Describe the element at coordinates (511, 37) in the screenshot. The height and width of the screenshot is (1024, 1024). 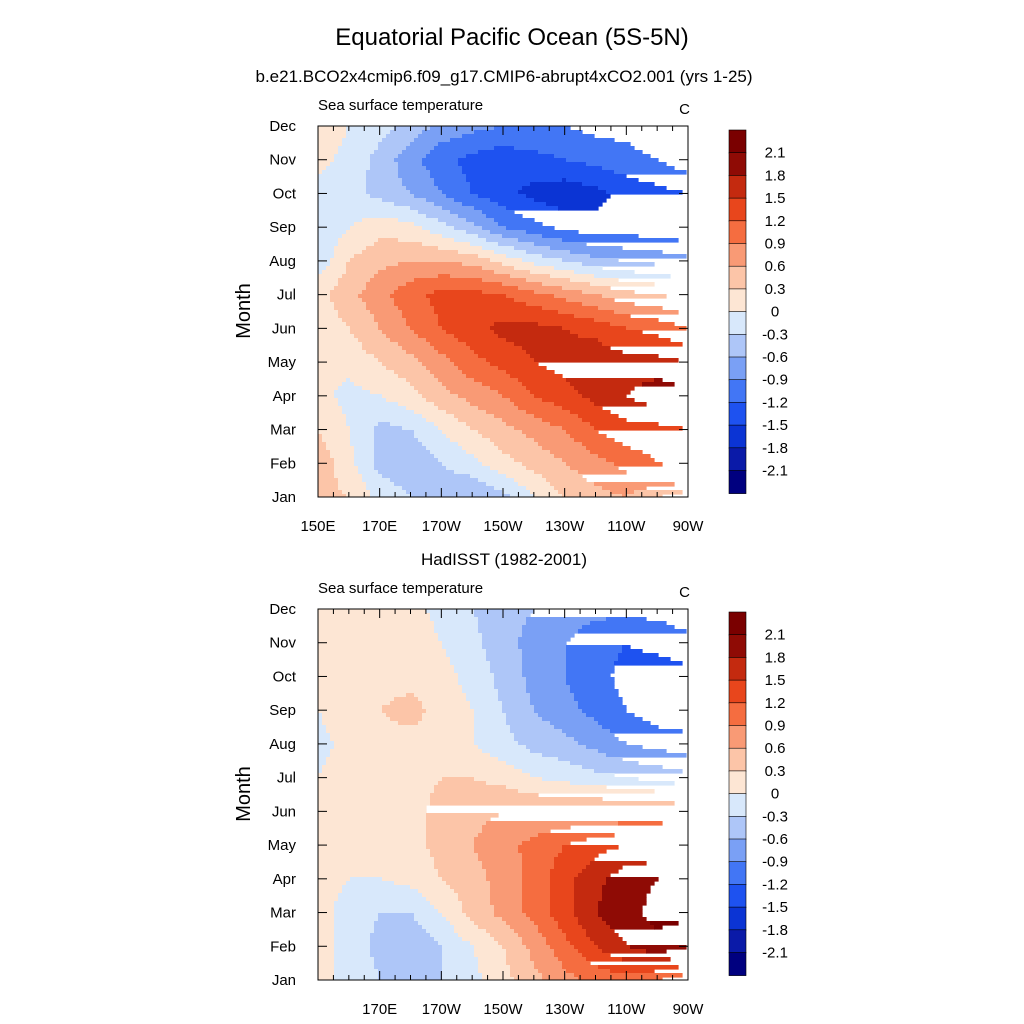
I see `main-title: Equatorial Pacific Ocean (5S-5N)` at that location.